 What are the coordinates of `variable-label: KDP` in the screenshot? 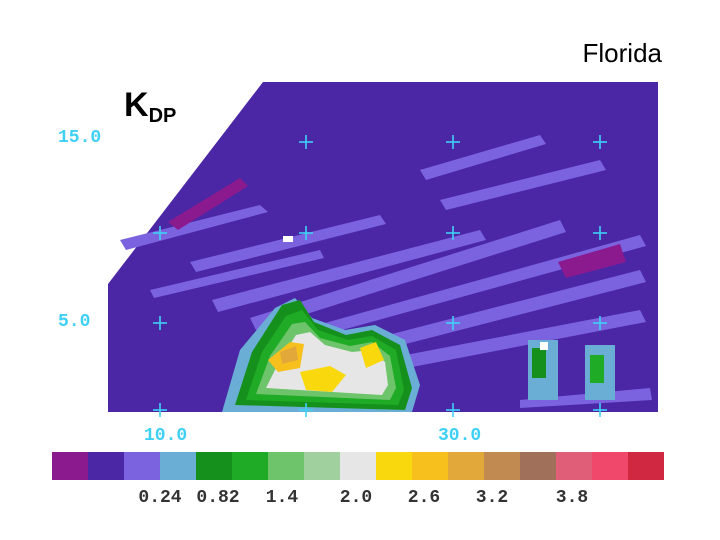 It's located at (150, 107).